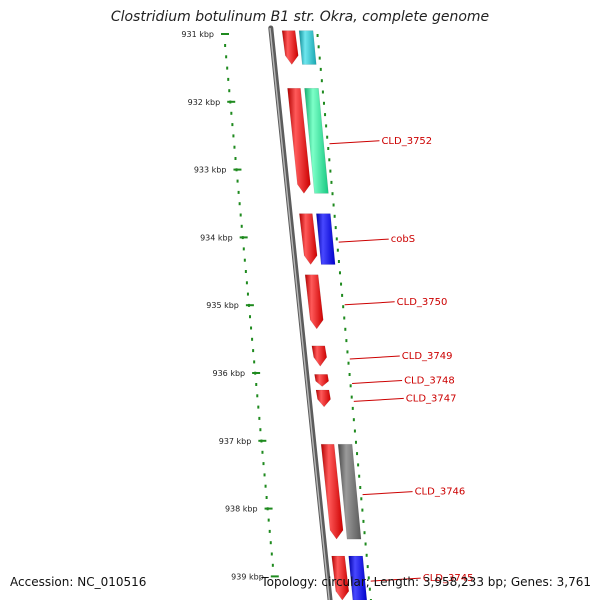  I want to click on genome-backbone, so click(300, 314).